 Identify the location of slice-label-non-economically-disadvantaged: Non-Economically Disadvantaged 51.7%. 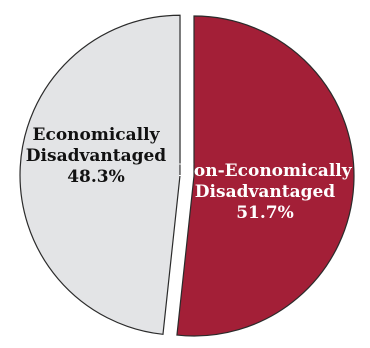
(265, 192).